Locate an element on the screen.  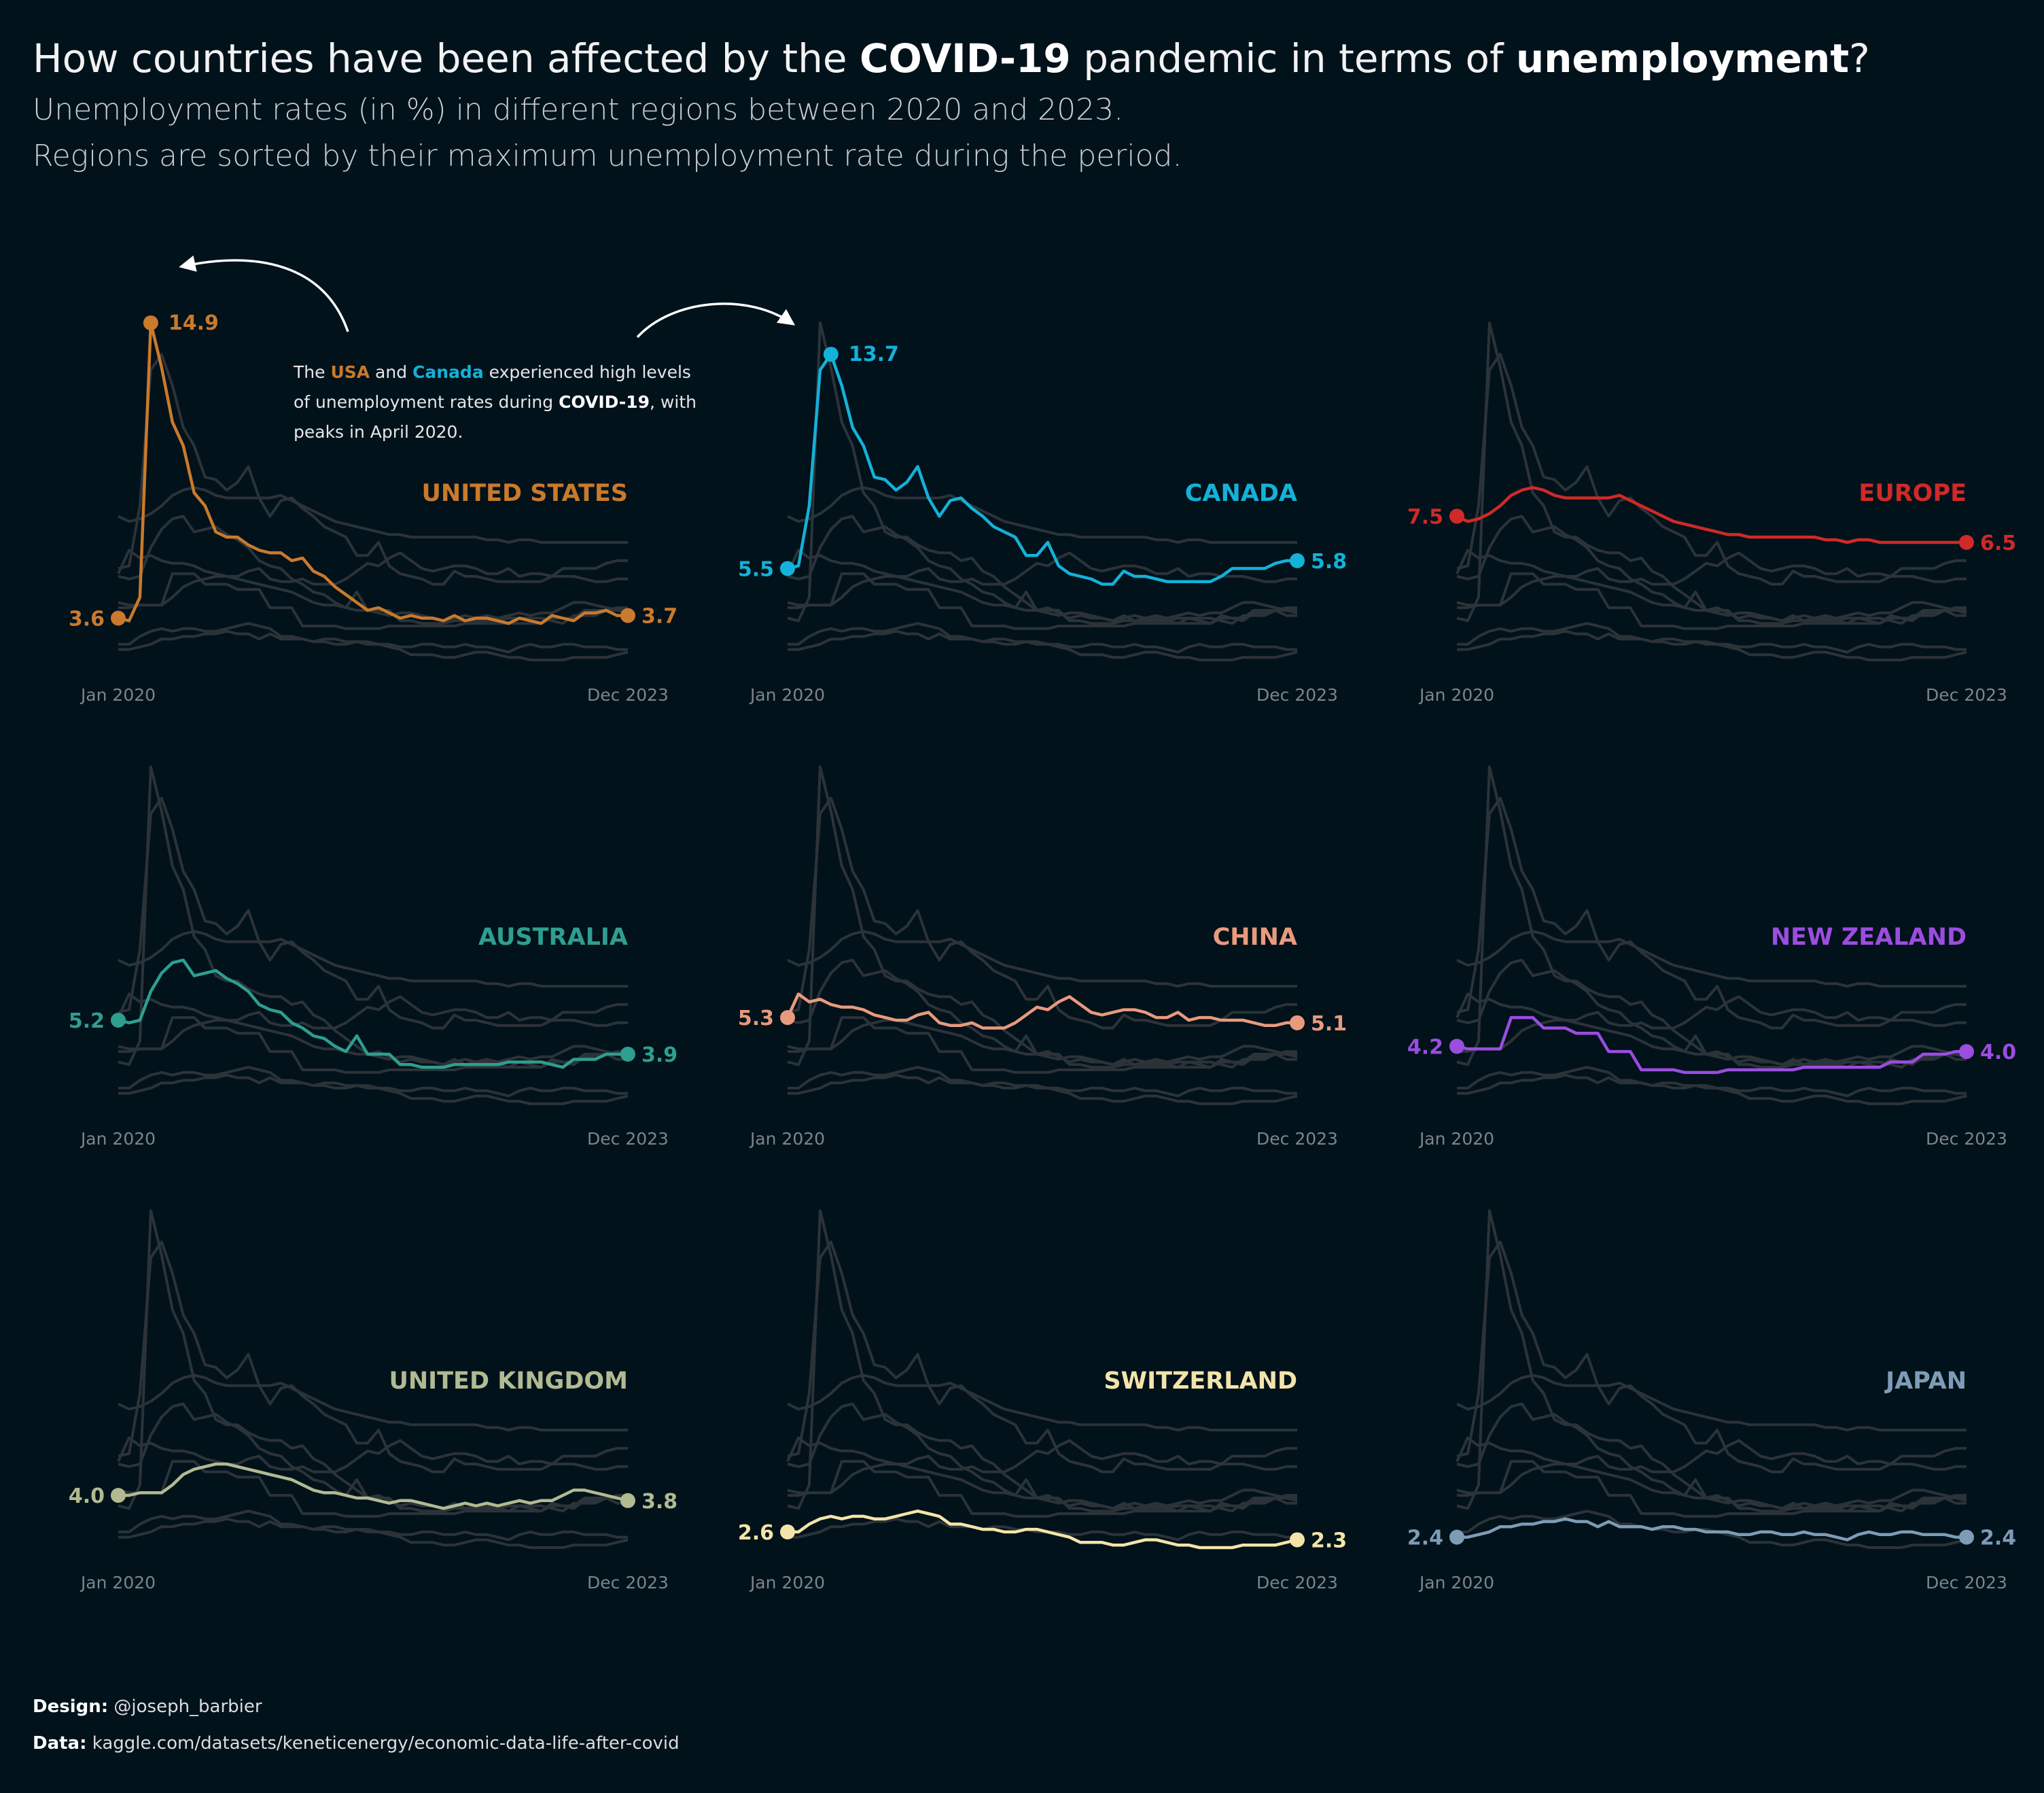
start-value-label-australia: 5.2 is located at coordinates (87, 1021).